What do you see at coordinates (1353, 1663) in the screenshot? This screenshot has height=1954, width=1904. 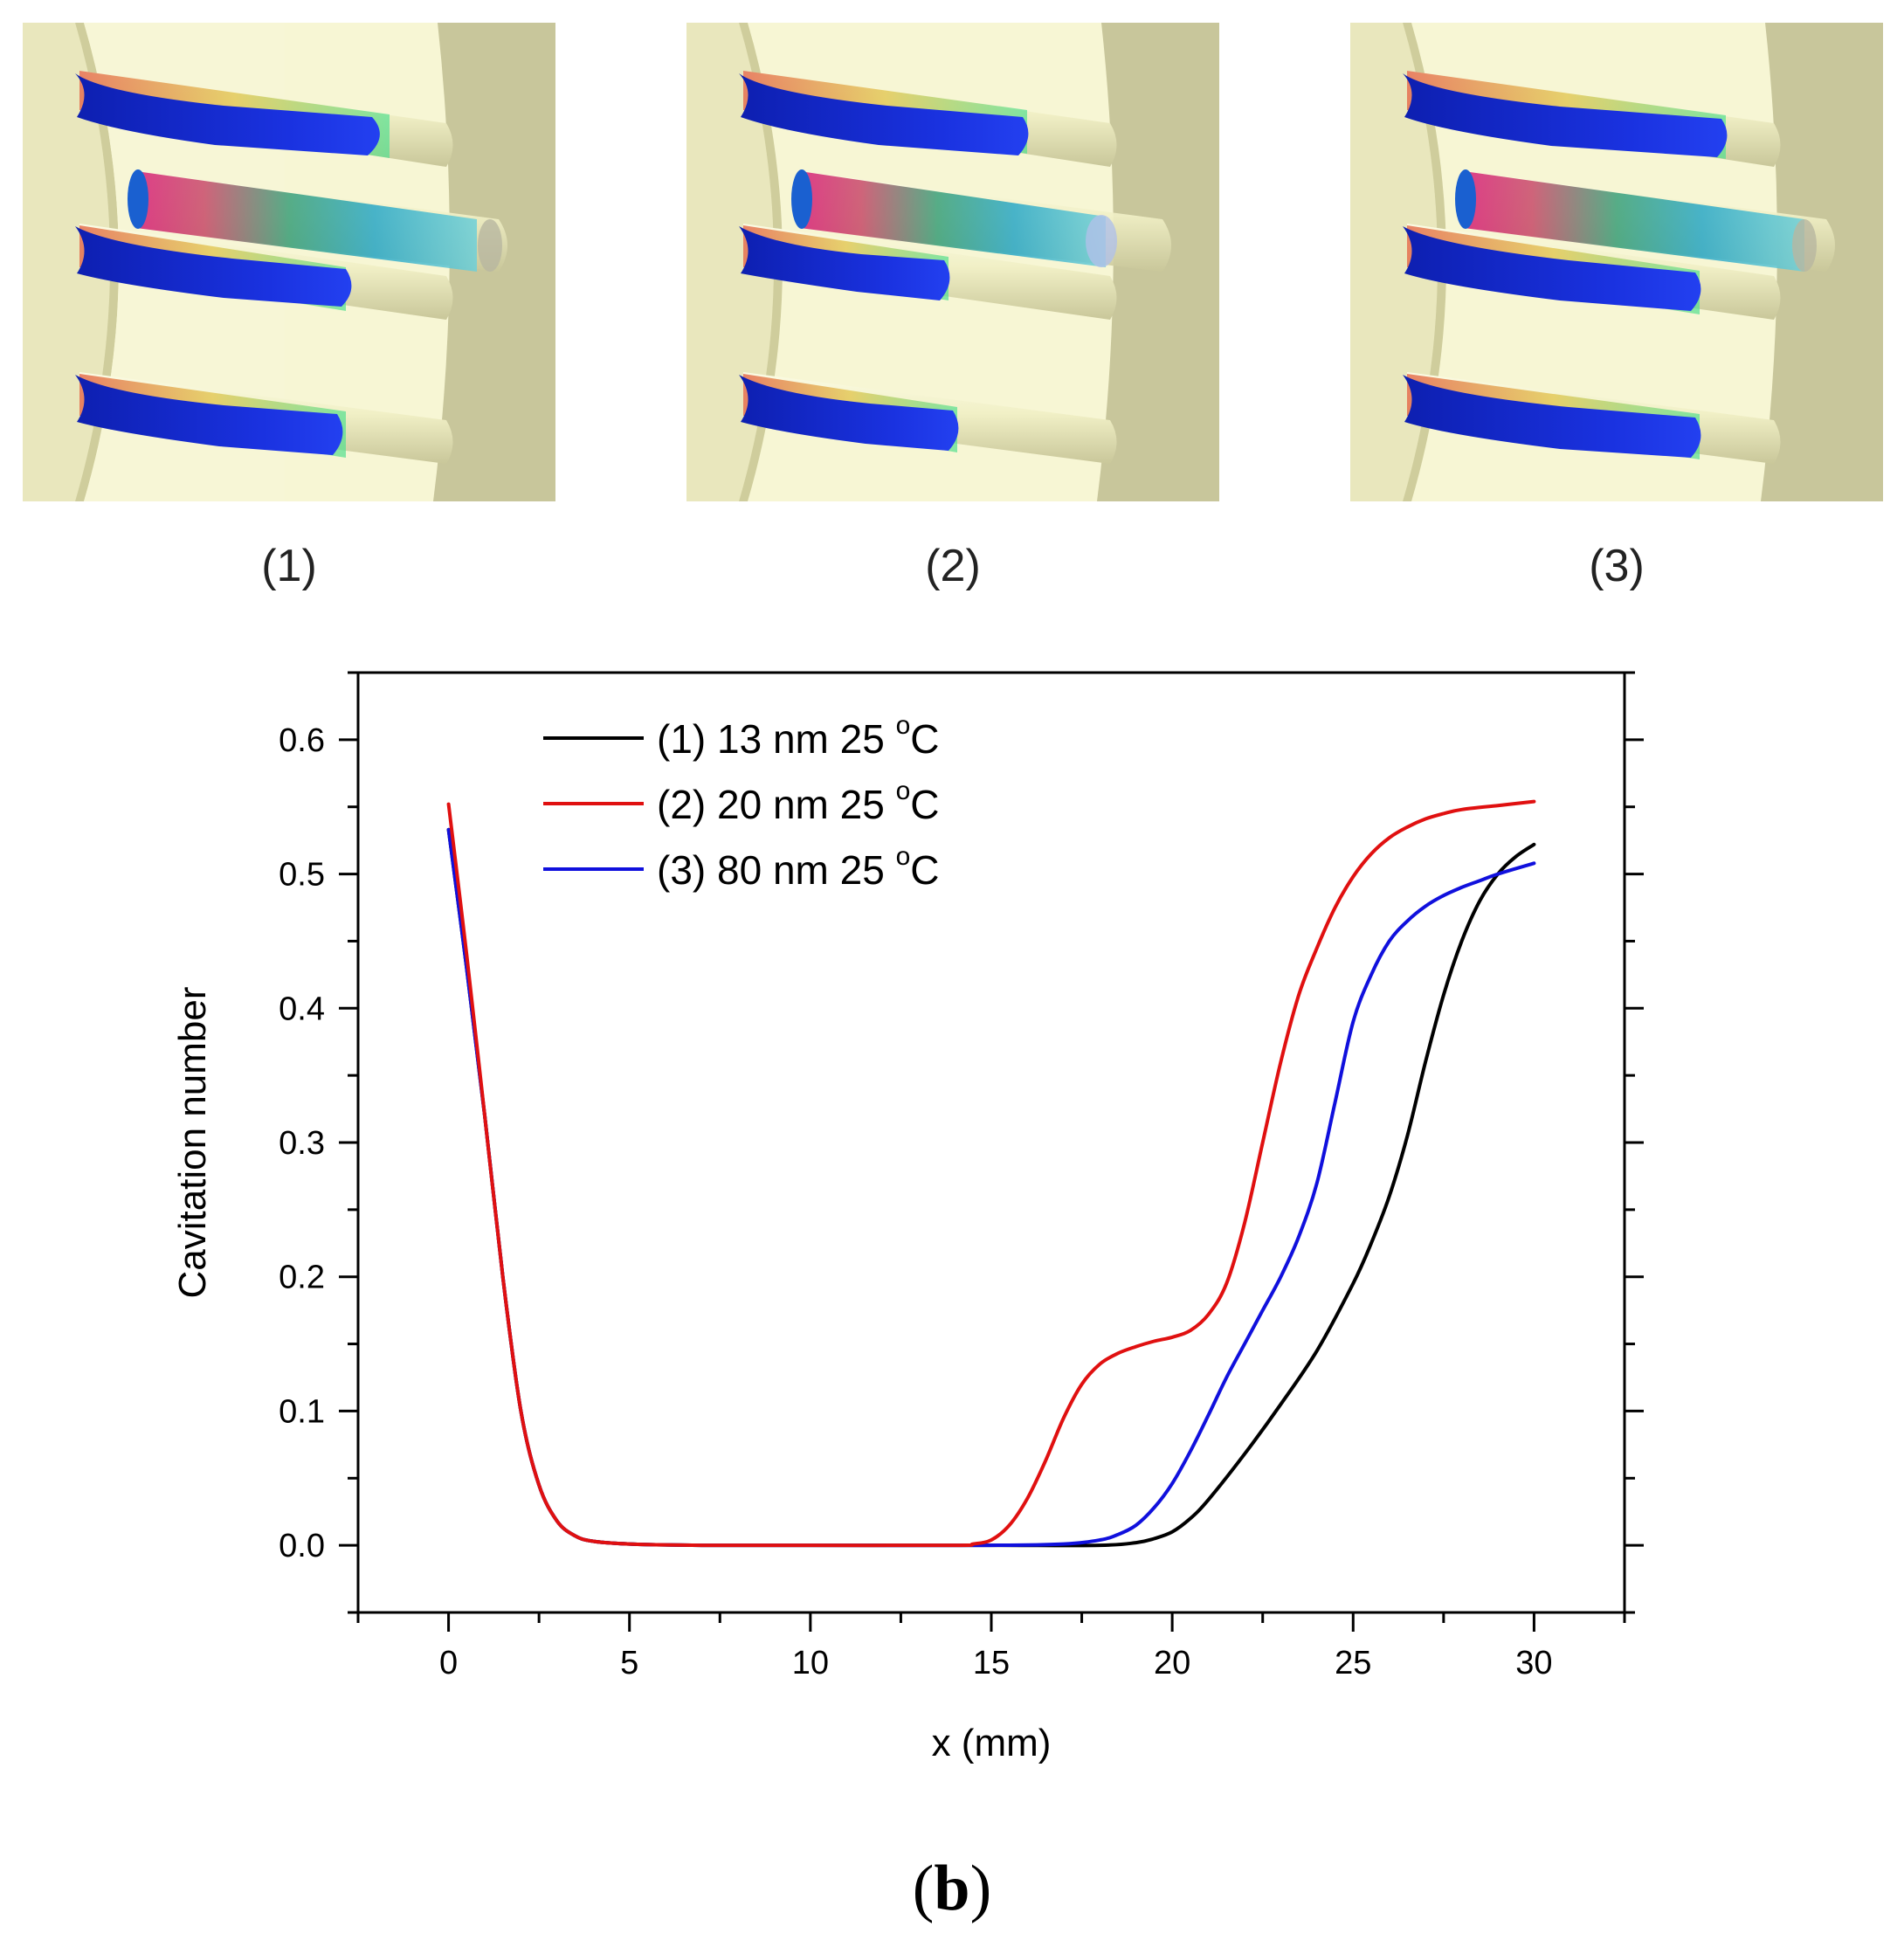 I see `x-tick-label: 25` at bounding box center [1353, 1663].